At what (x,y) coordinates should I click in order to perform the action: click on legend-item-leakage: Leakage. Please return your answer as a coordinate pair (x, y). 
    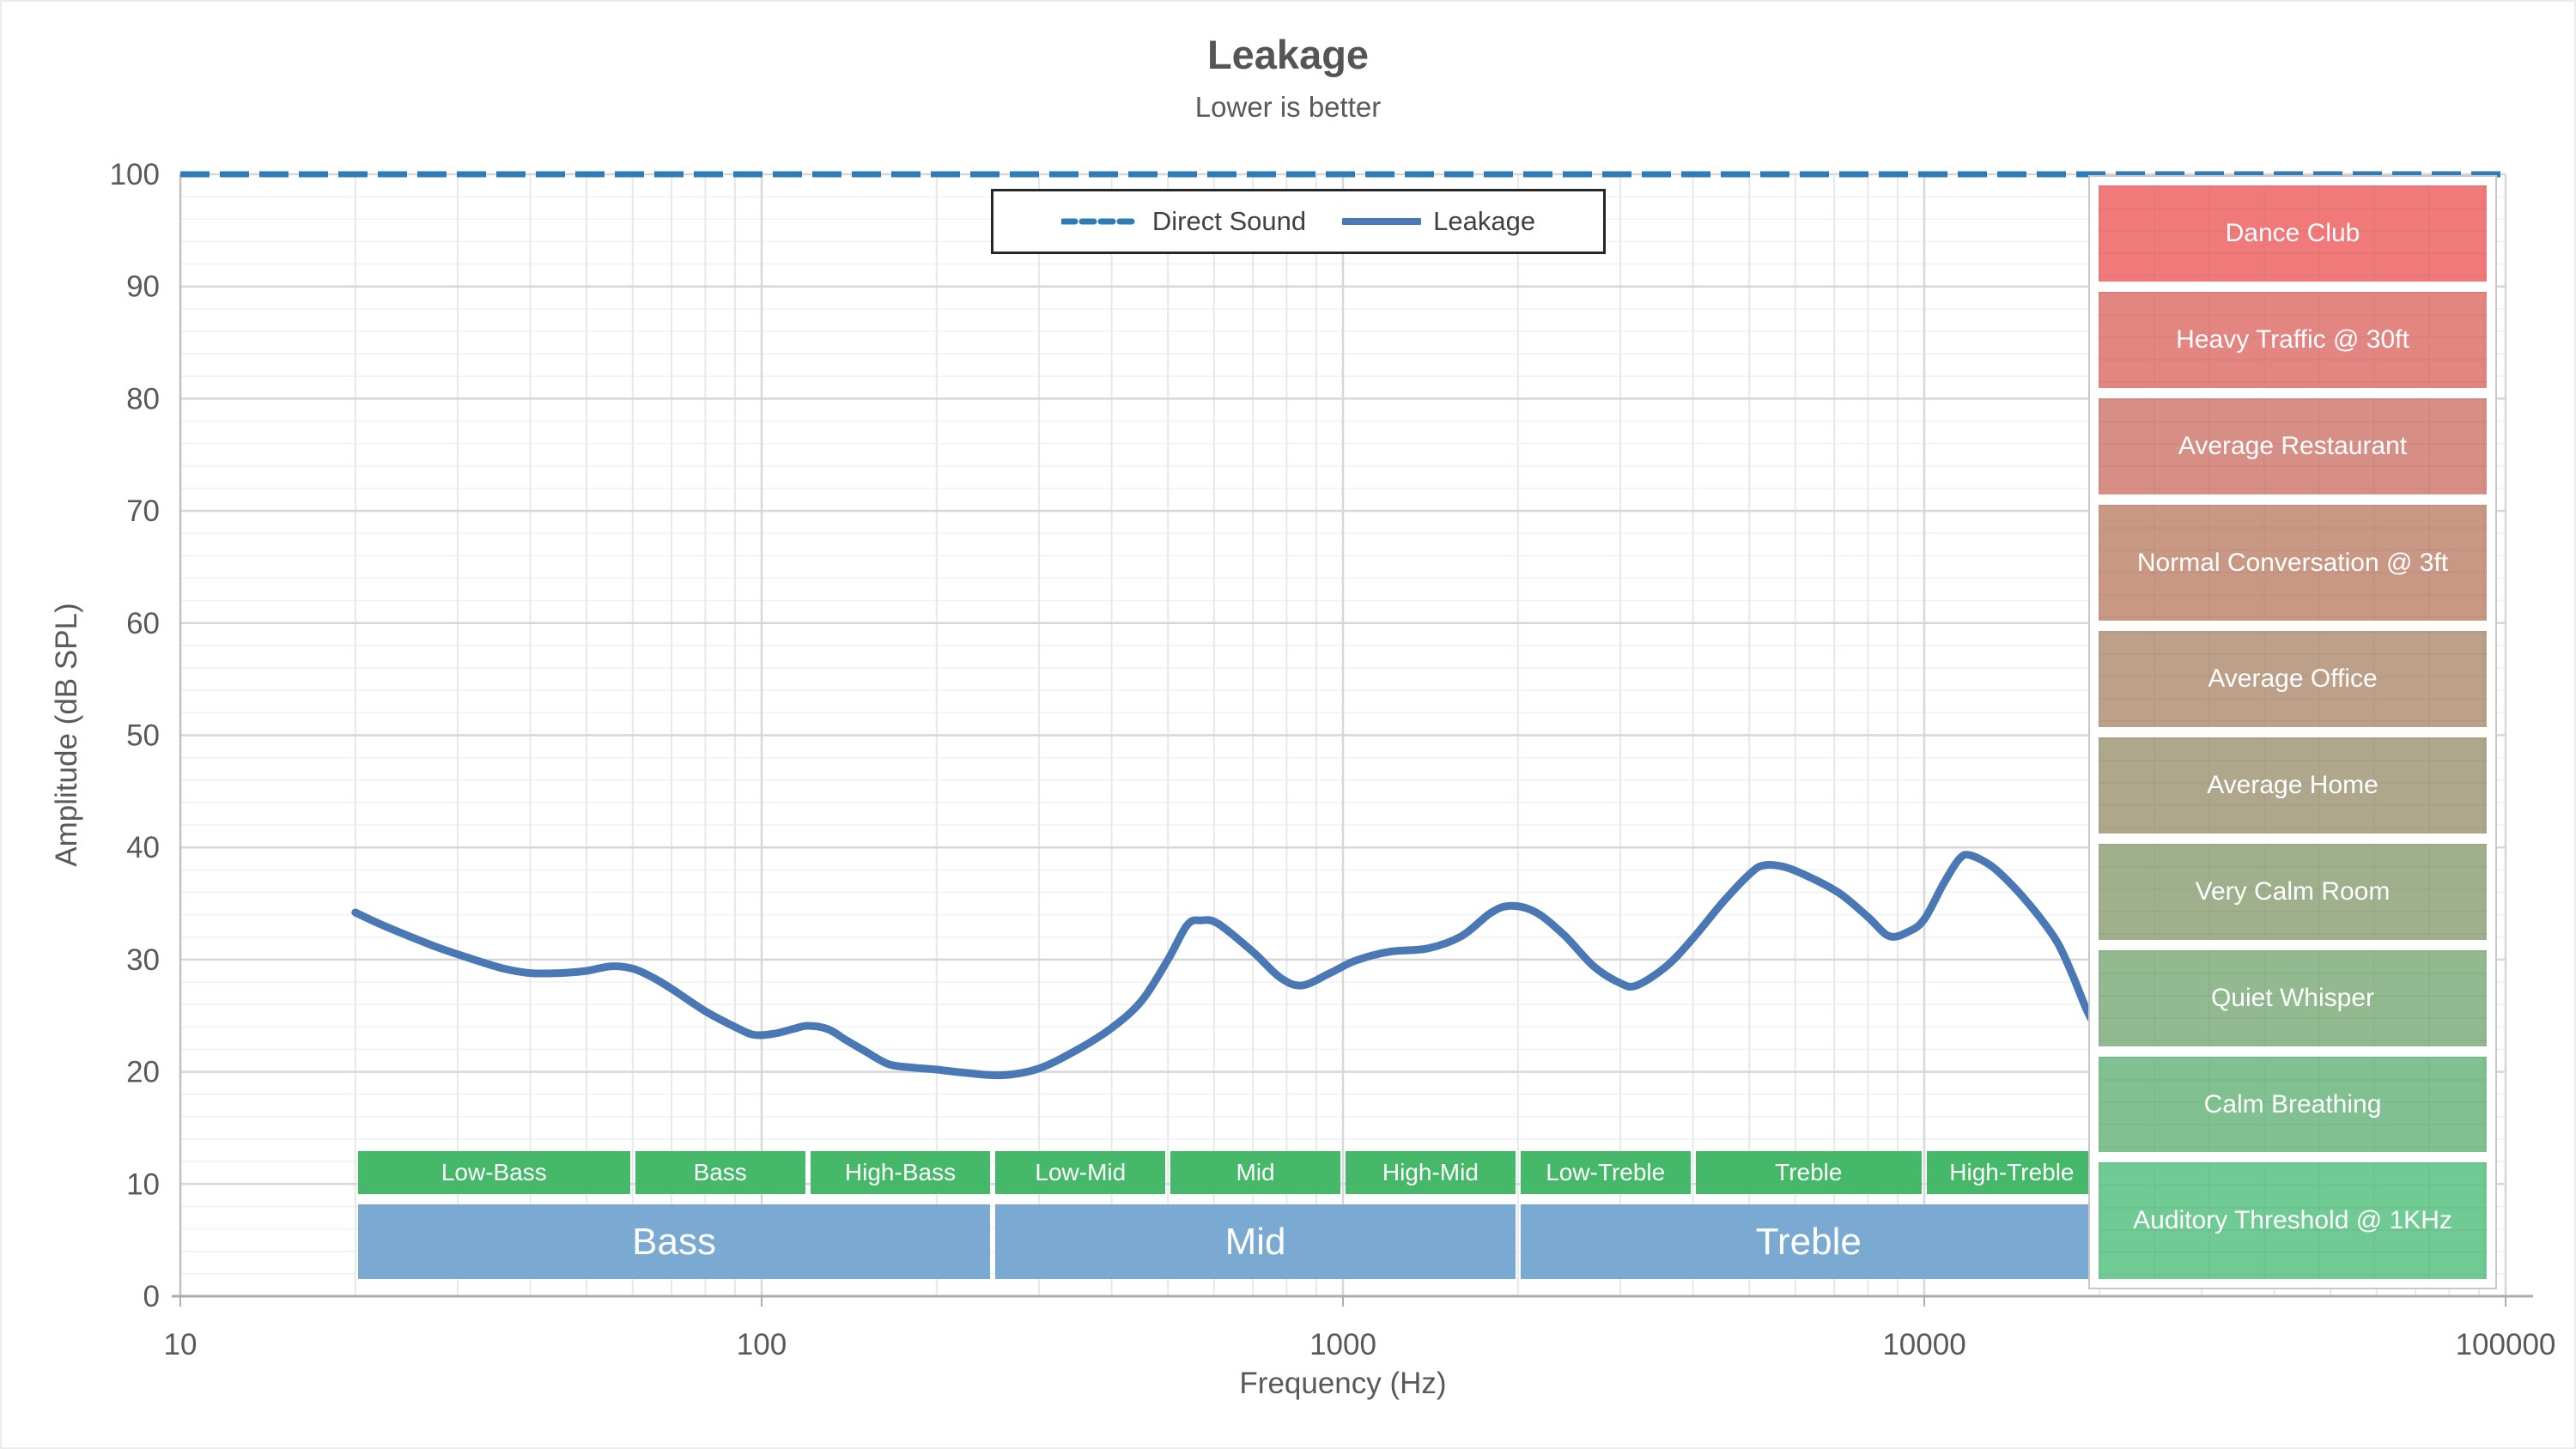
    Looking at the image, I should click on (1438, 221).